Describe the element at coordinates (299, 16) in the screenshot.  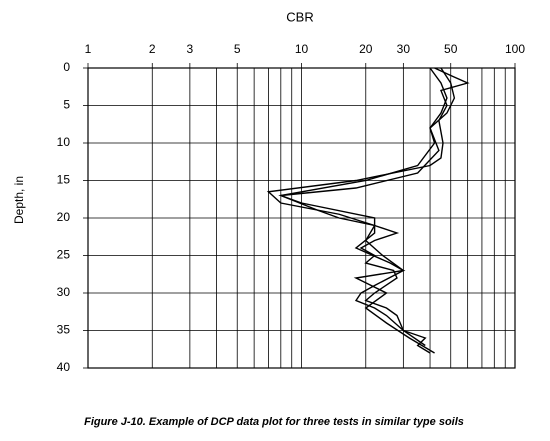
I see `x-axis-label: CBR` at that location.